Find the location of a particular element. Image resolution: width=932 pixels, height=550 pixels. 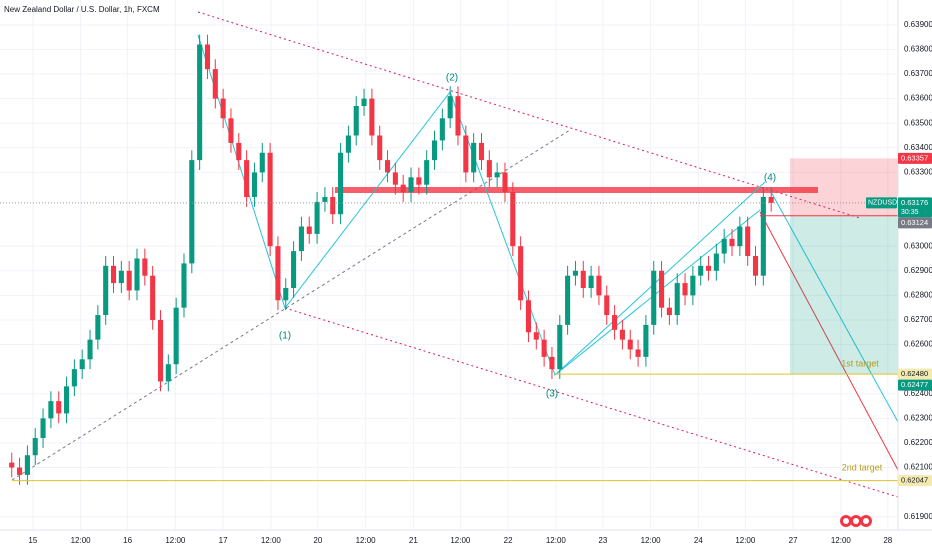

y-tick-label: 0.63900 is located at coordinates (918, 24).